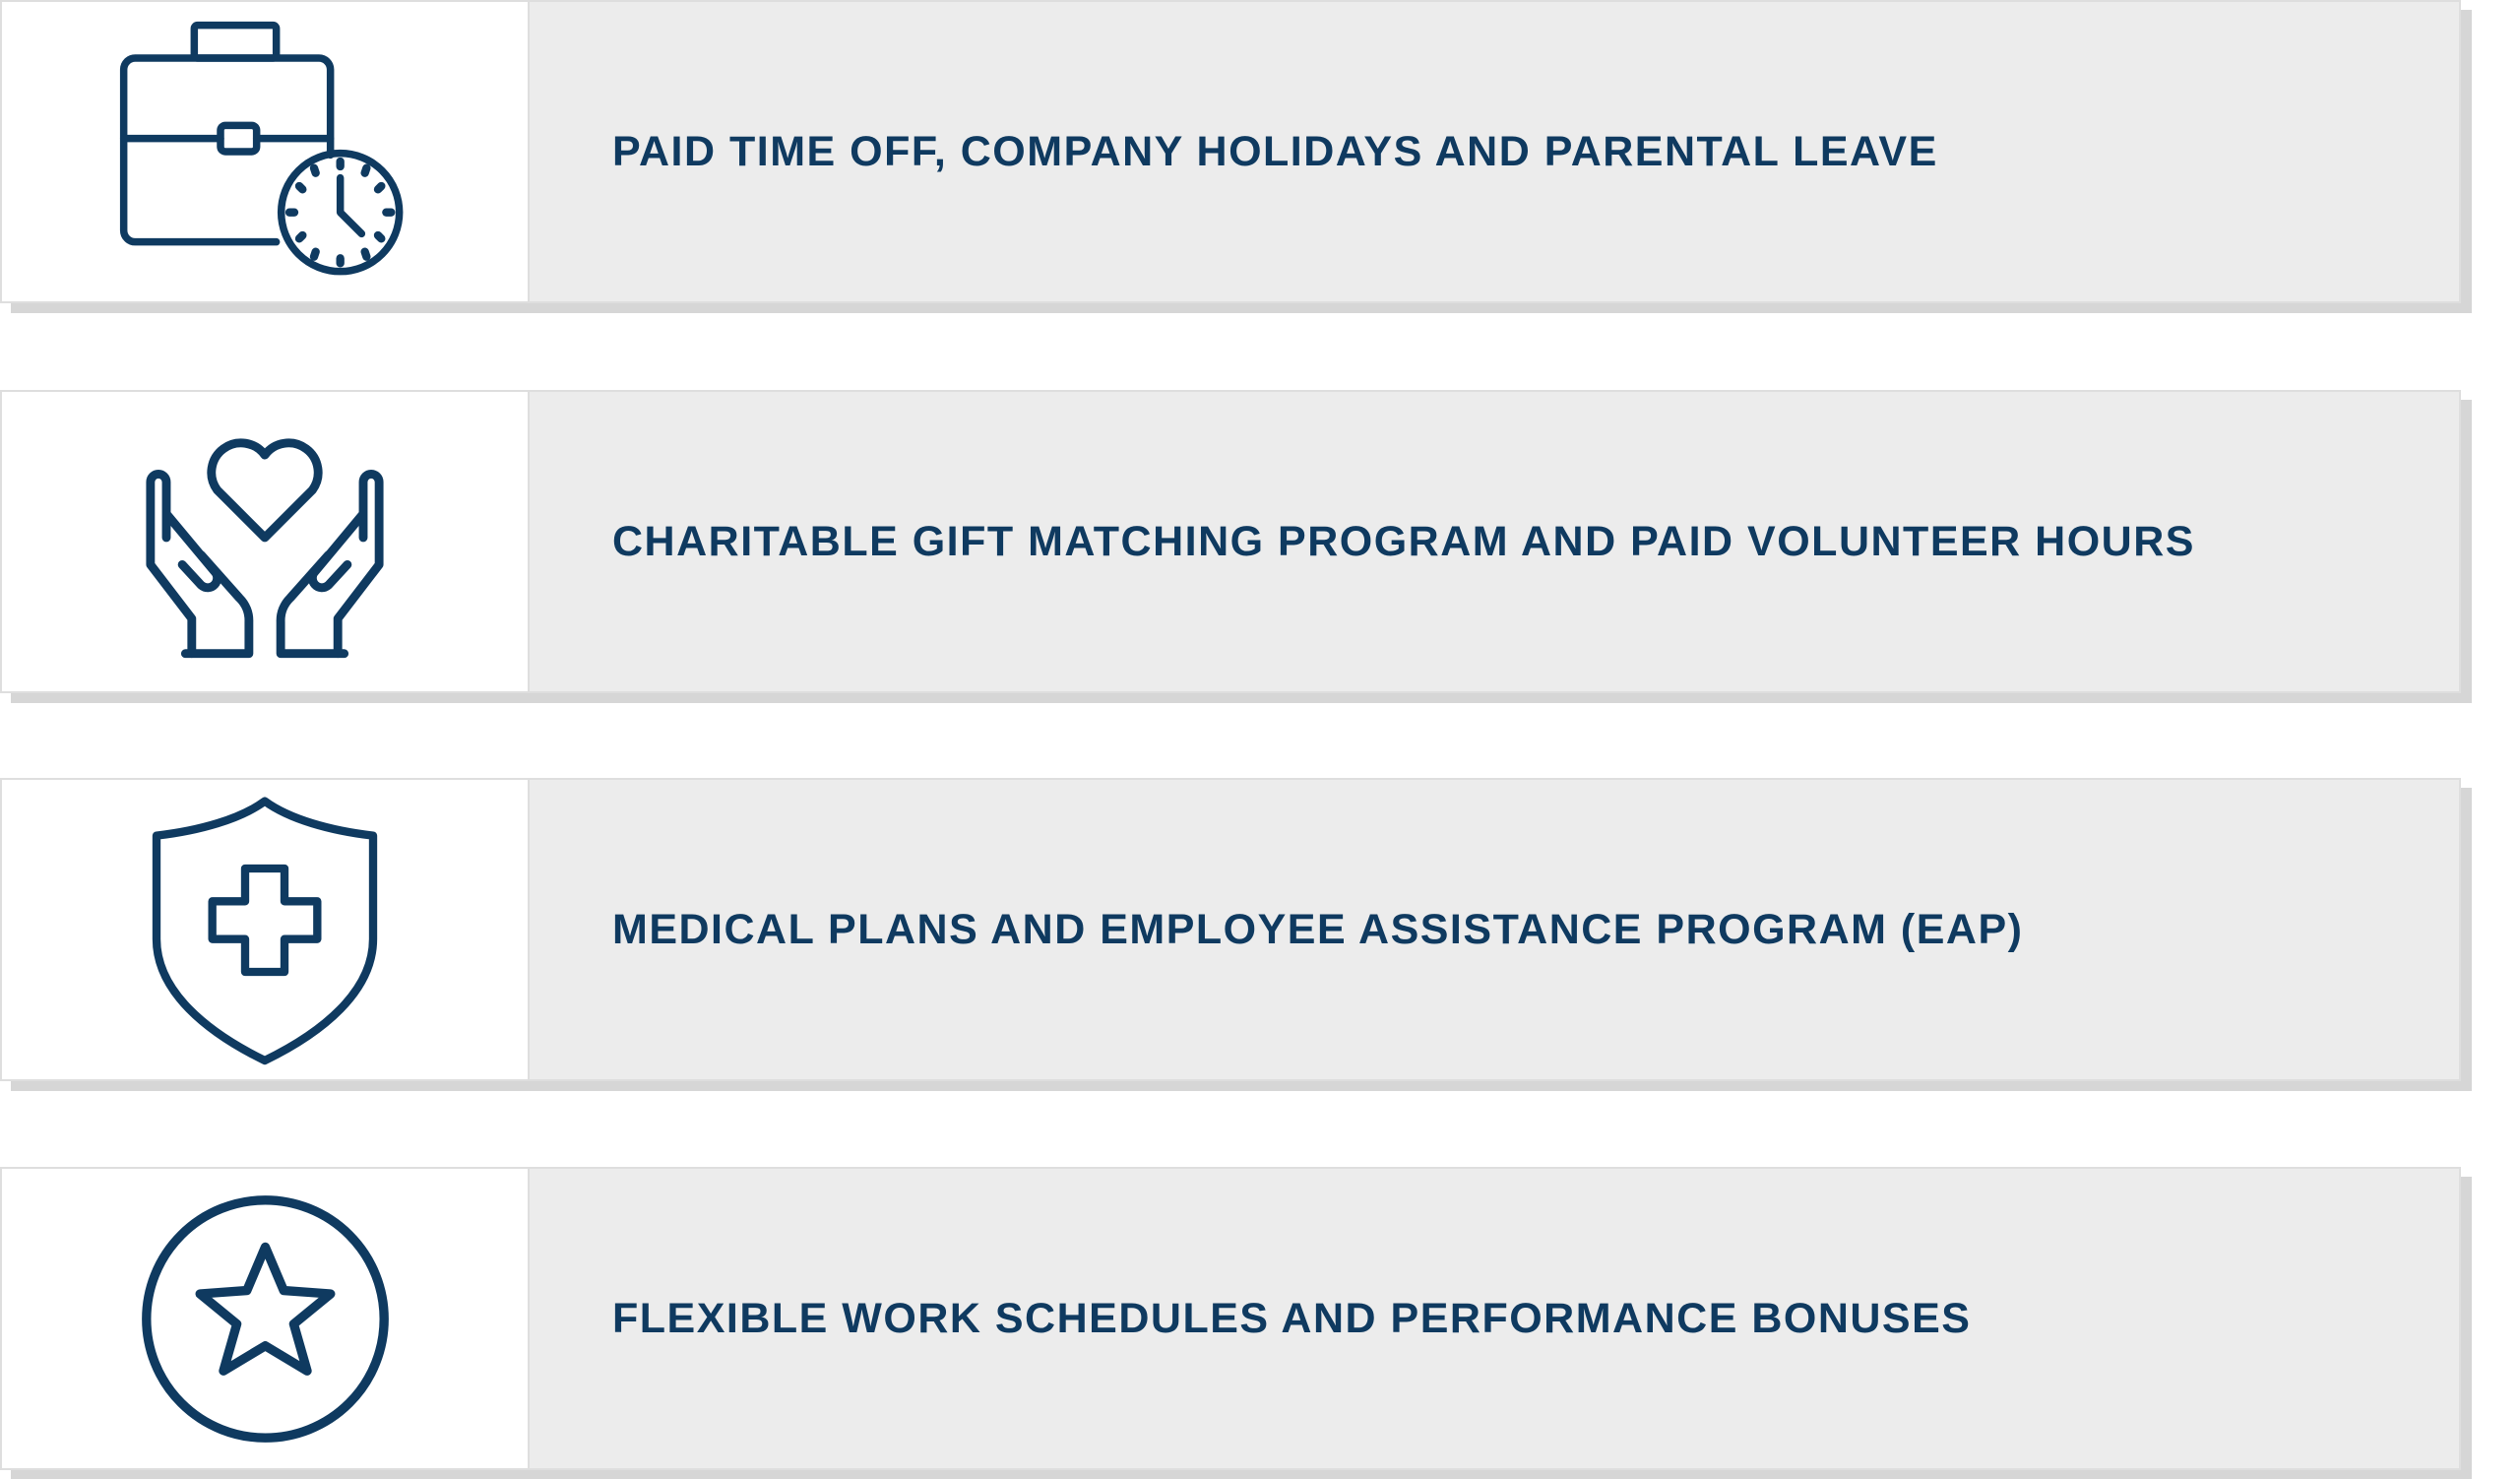  Describe the element at coordinates (265, 549) in the screenshot. I see `hands-heart-icon` at that location.